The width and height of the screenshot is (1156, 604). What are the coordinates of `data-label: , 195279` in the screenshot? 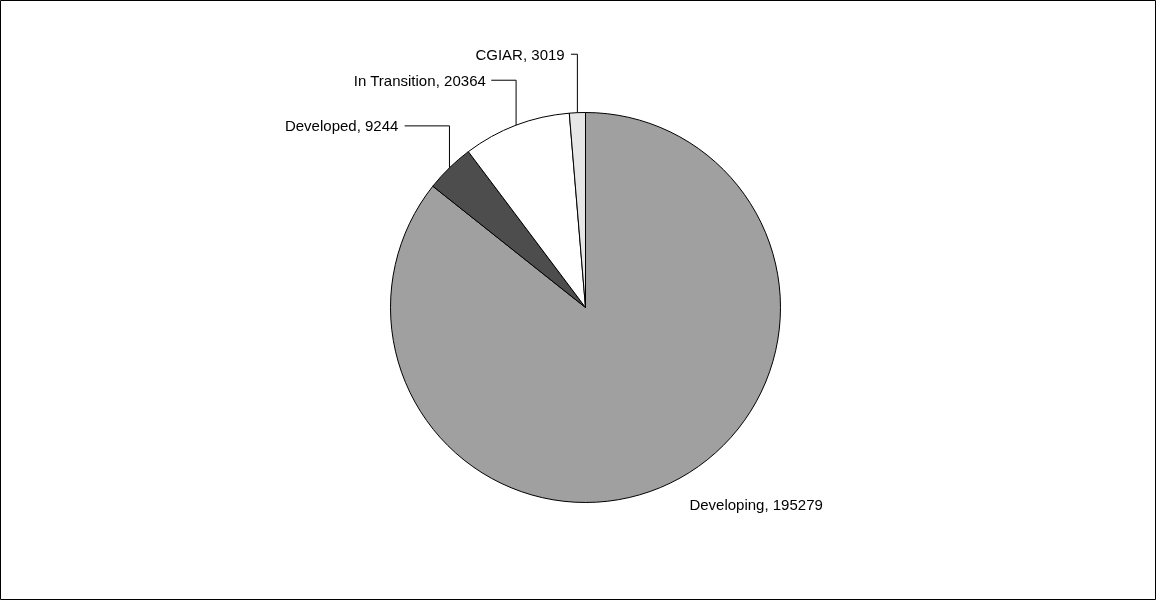 It's located at (793, 504).